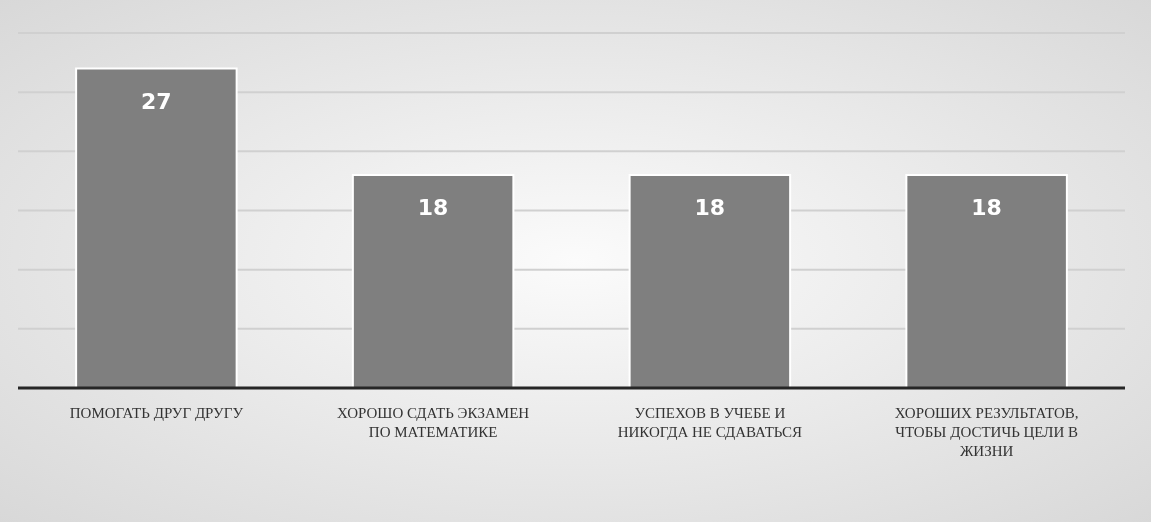 This screenshot has width=1151, height=522. I want to click on x-tick-label: ПОМОГАТЬ ДРУГ ДРУГУ, so click(156, 413).